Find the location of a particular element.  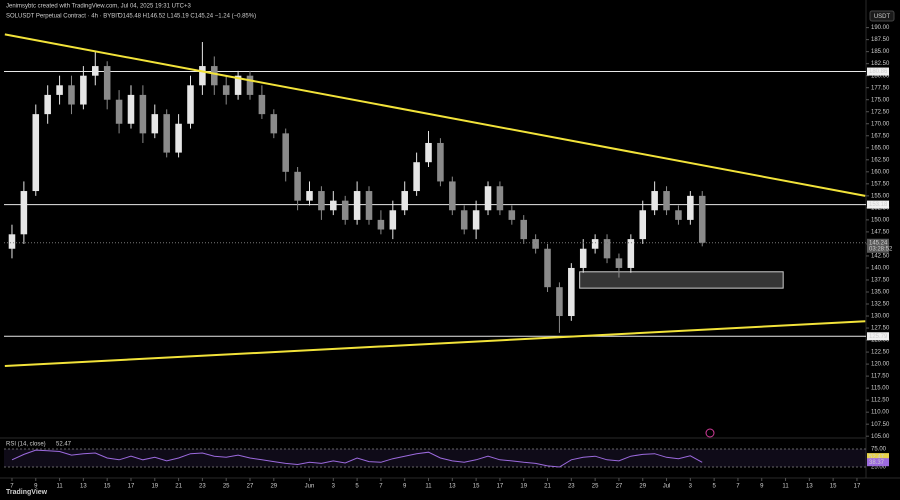

y-tick-label: 187.50 is located at coordinates (880, 40).